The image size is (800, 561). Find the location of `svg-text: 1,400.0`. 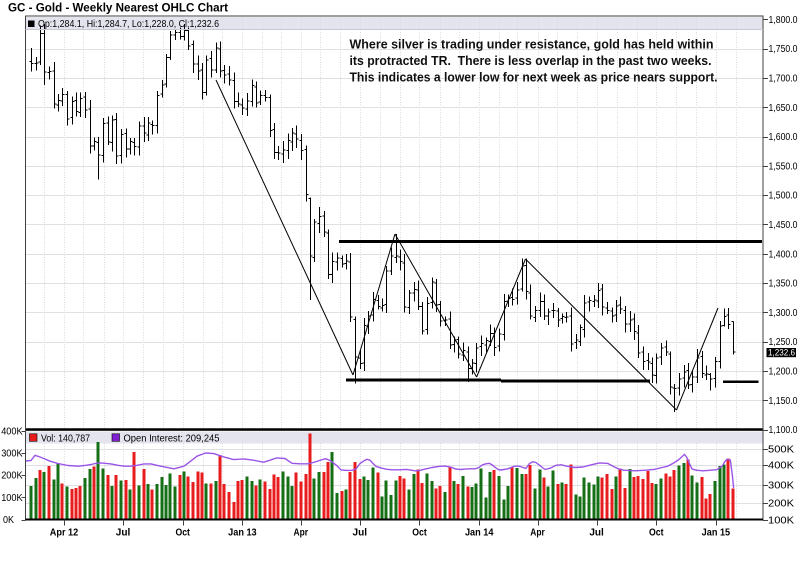

svg-text: 1,400.0 is located at coordinates (783, 254).